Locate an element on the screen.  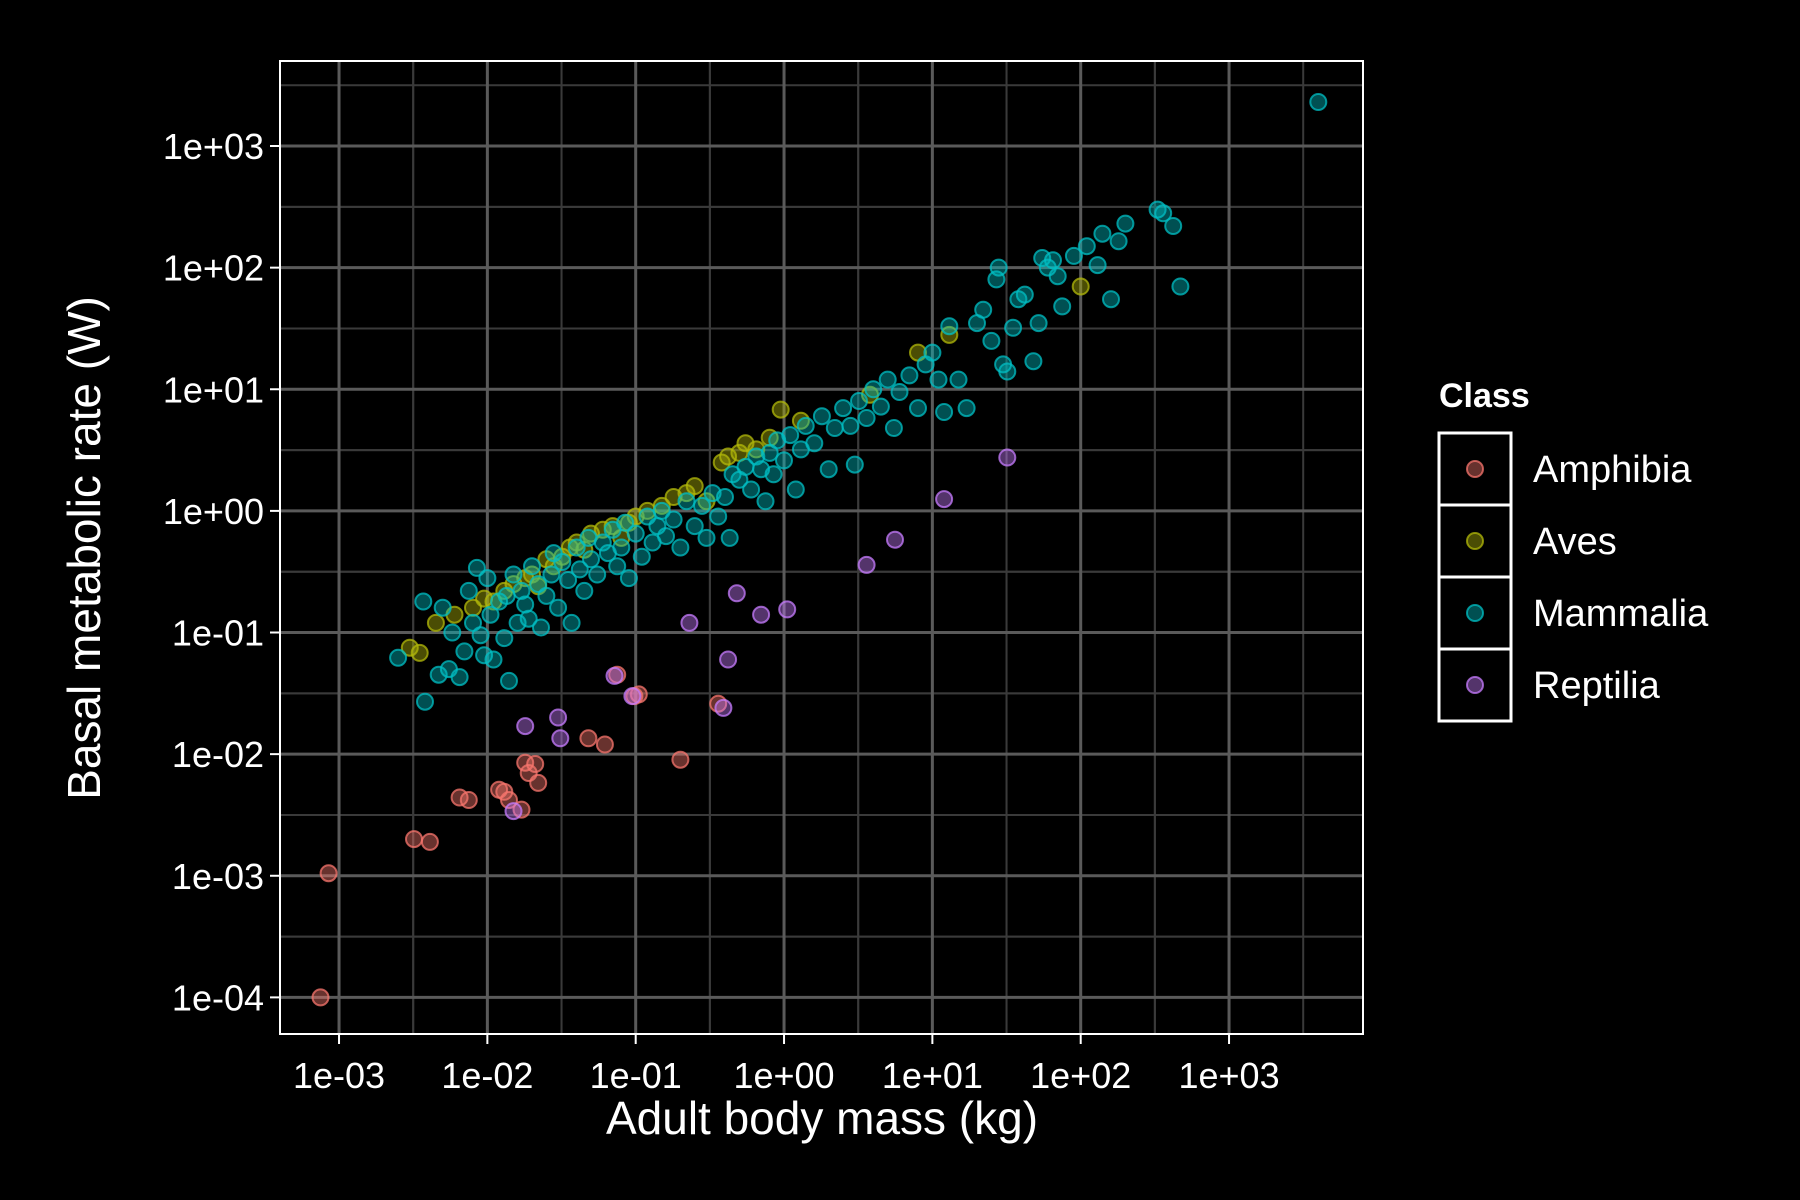
legend-item-mammalia: Mammalia is located at coordinates (1573, 613).